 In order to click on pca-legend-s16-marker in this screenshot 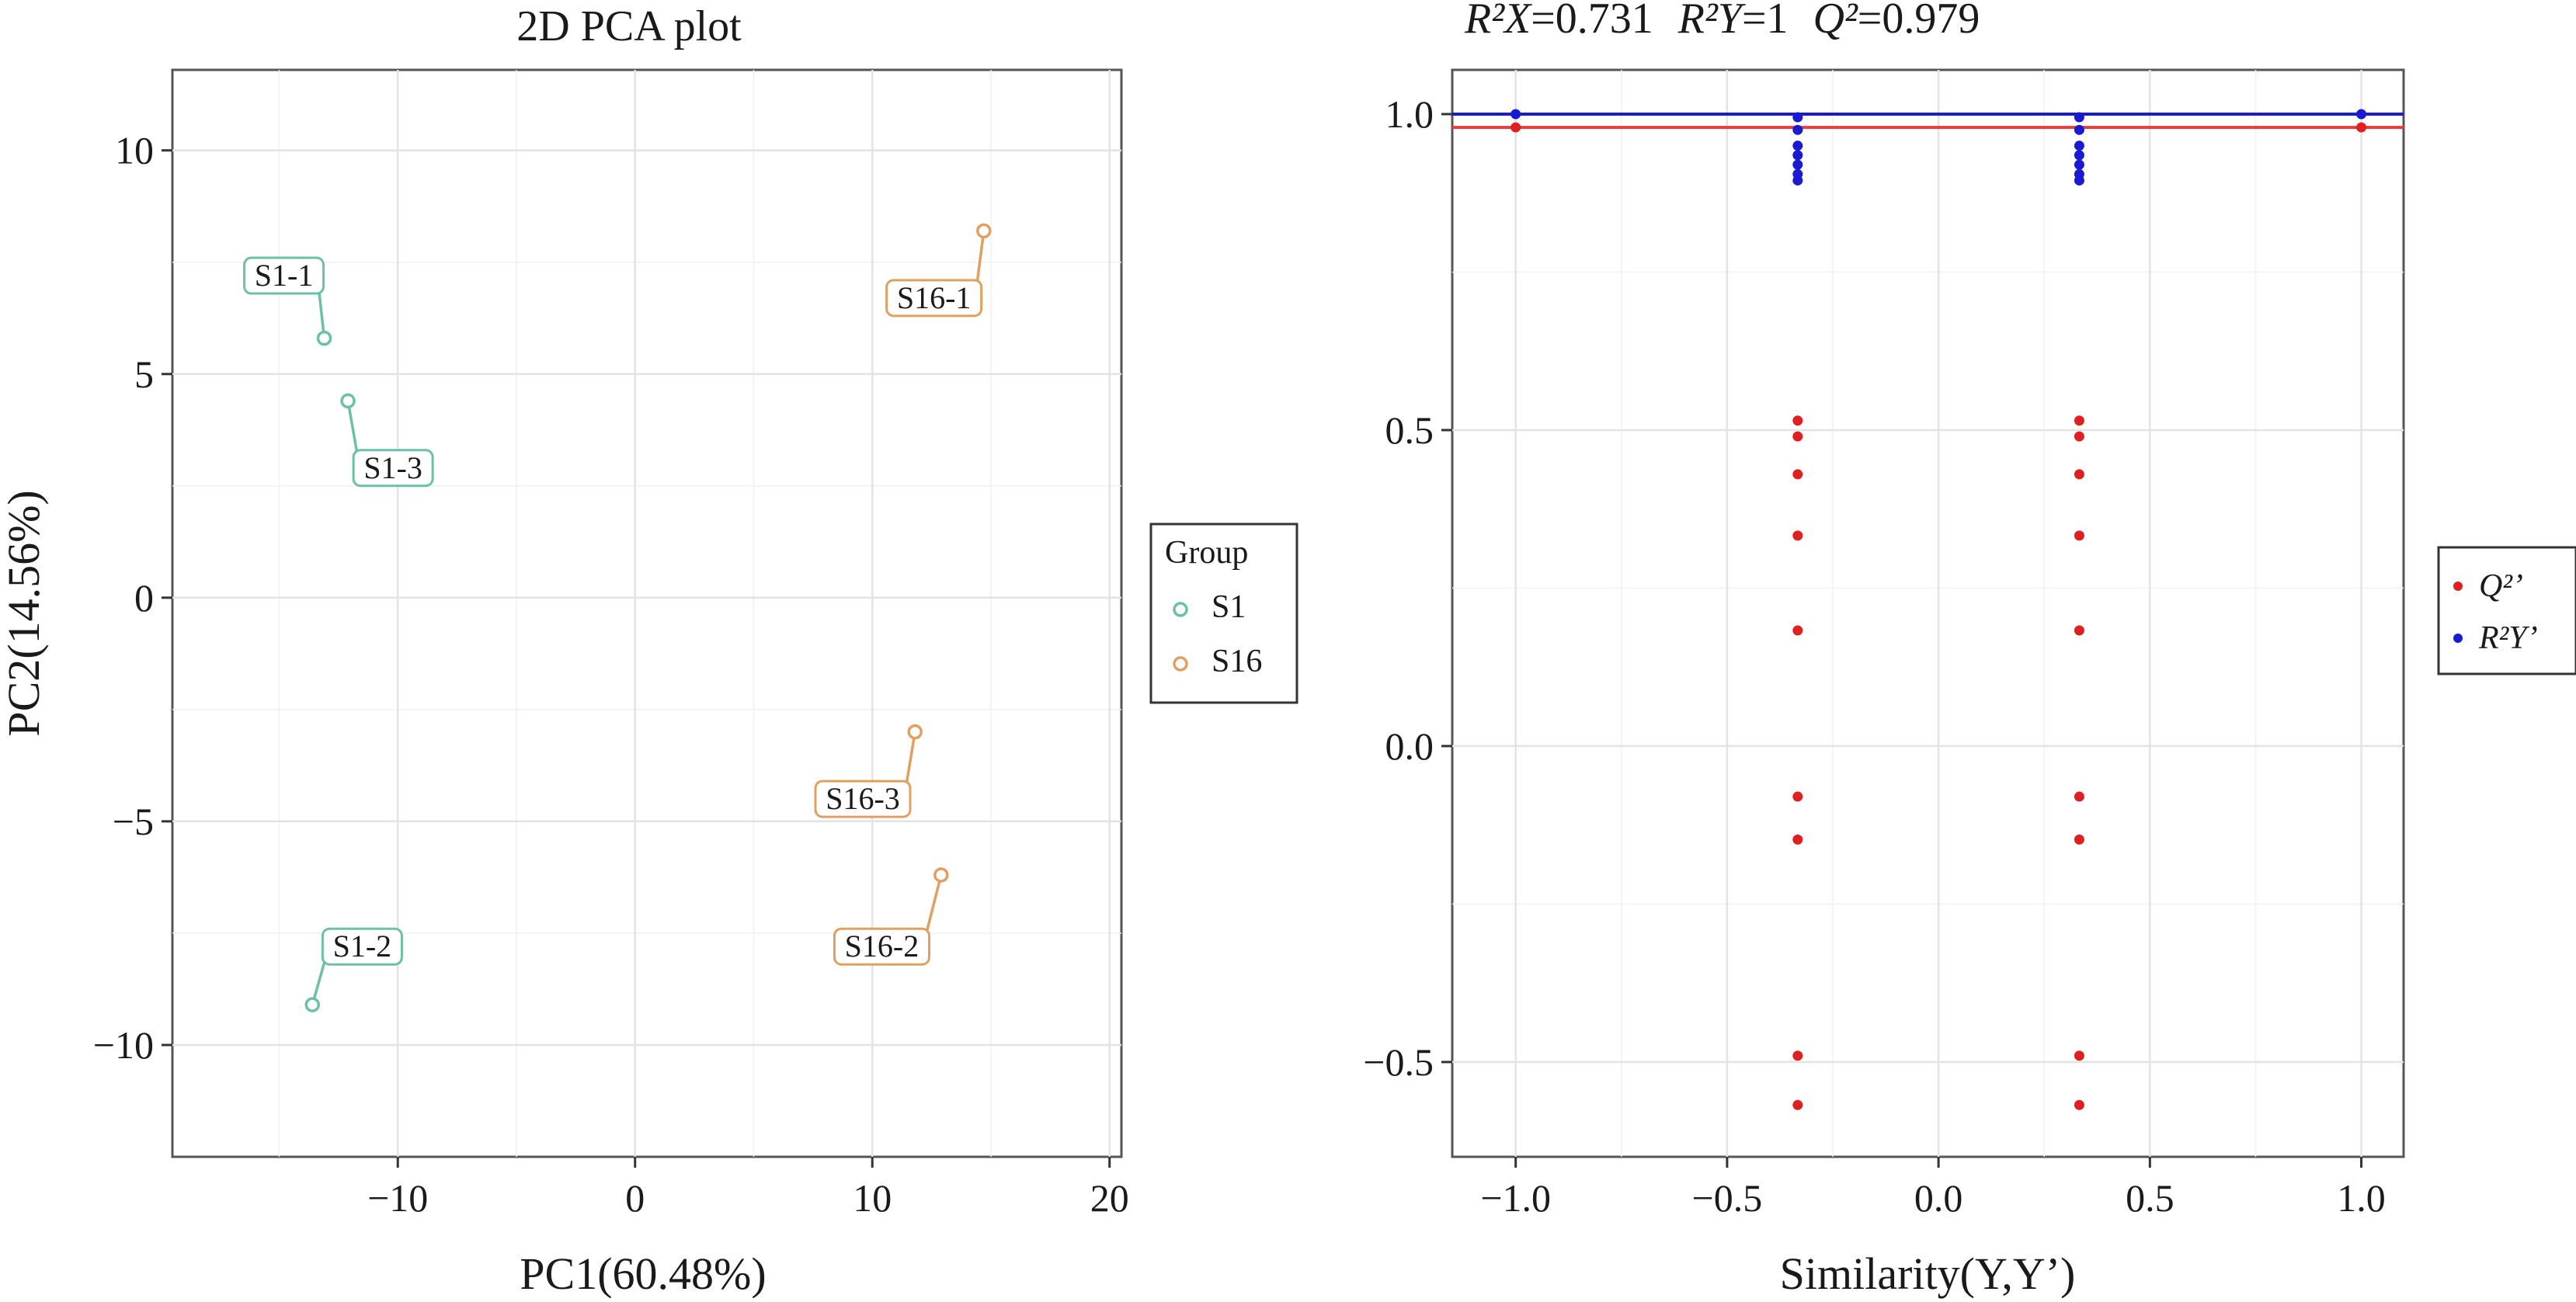, I will do `click(1180, 664)`.